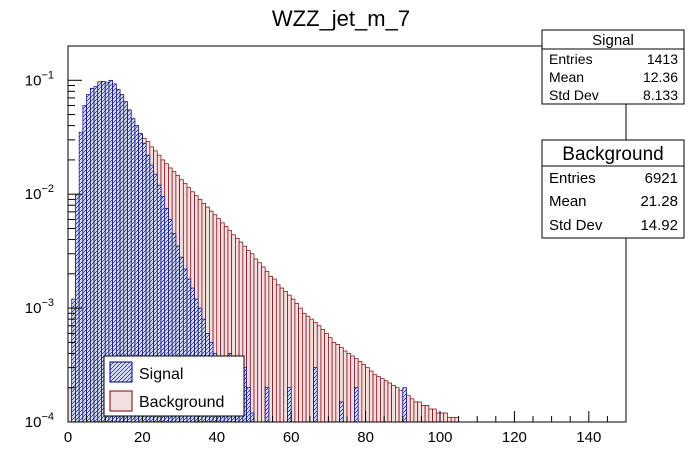 The height and width of the screenshot is (472, 696). Describe the element at coordinates (39, 421) in the screenshot. I see `y-tick-label: 10⁻⁴` at that location.